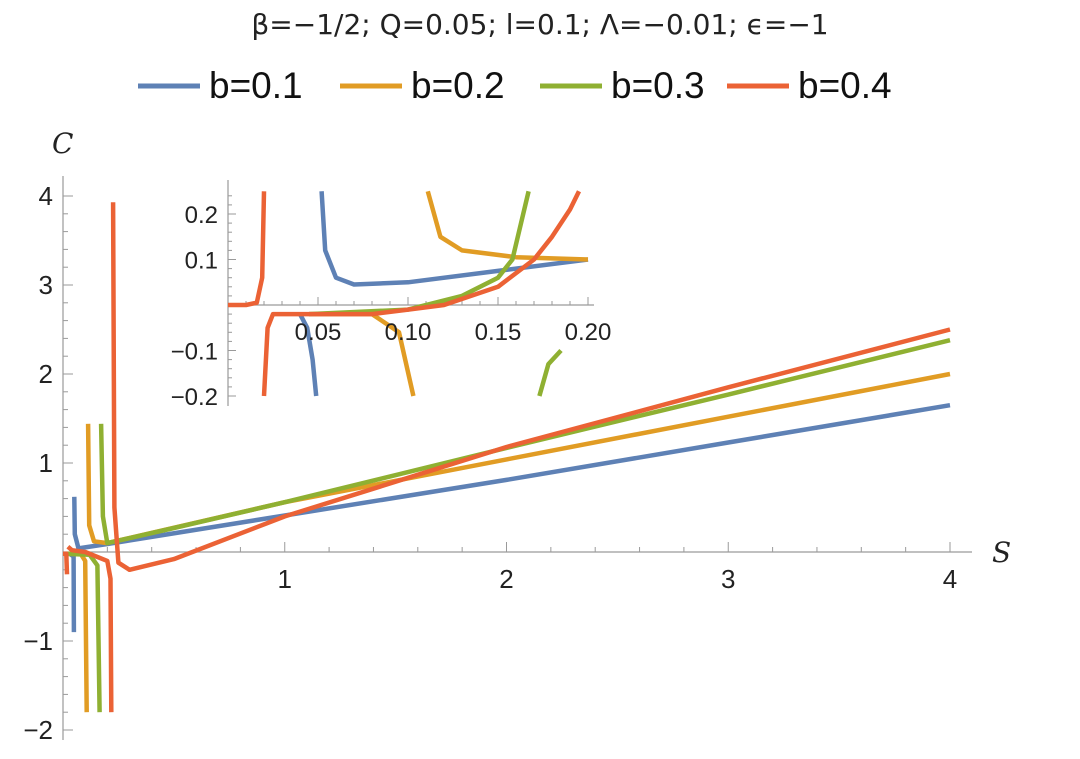  What do you see at coordinates (194, 352) in the screenshot?
I see `inset-y-tick-label: −0.1` at bounding box center [194, 352].